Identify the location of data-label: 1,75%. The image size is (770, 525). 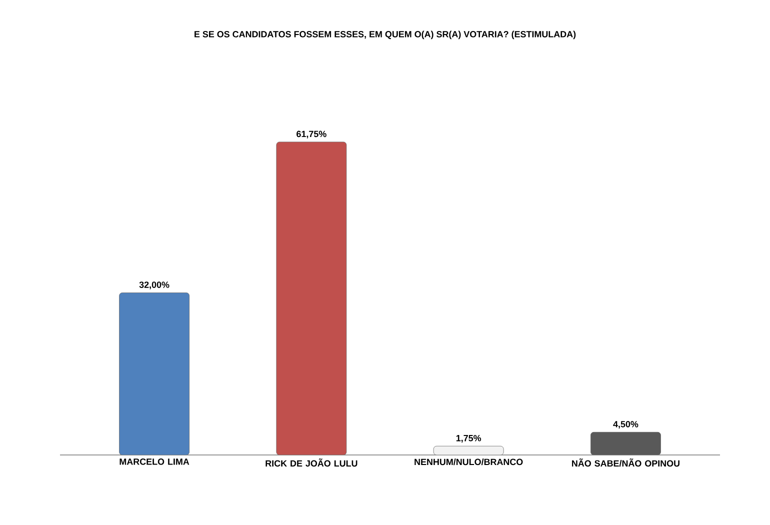
(469, 438).